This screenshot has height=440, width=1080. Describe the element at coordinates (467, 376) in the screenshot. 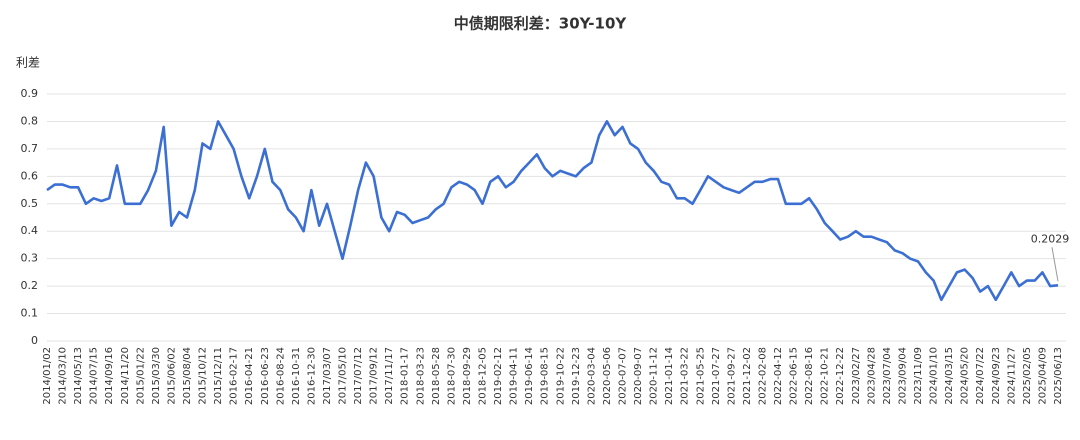

I see `x-tick-label: 2018-09-29` at that location.